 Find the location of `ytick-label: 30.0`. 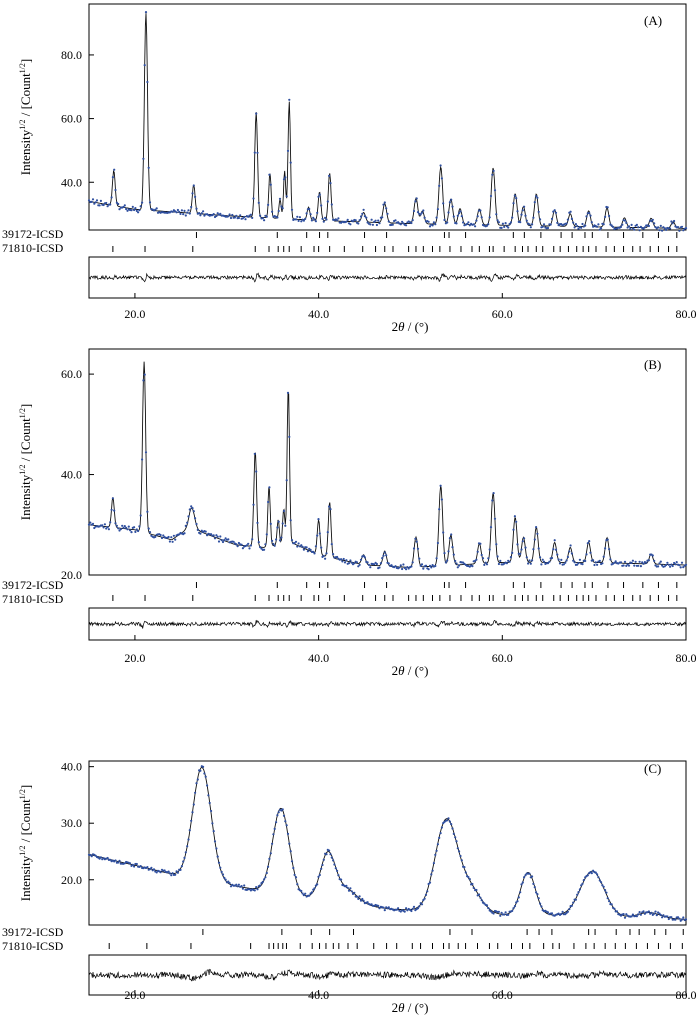

ytick-label: 30.0 is located at coordinates (71, 823).